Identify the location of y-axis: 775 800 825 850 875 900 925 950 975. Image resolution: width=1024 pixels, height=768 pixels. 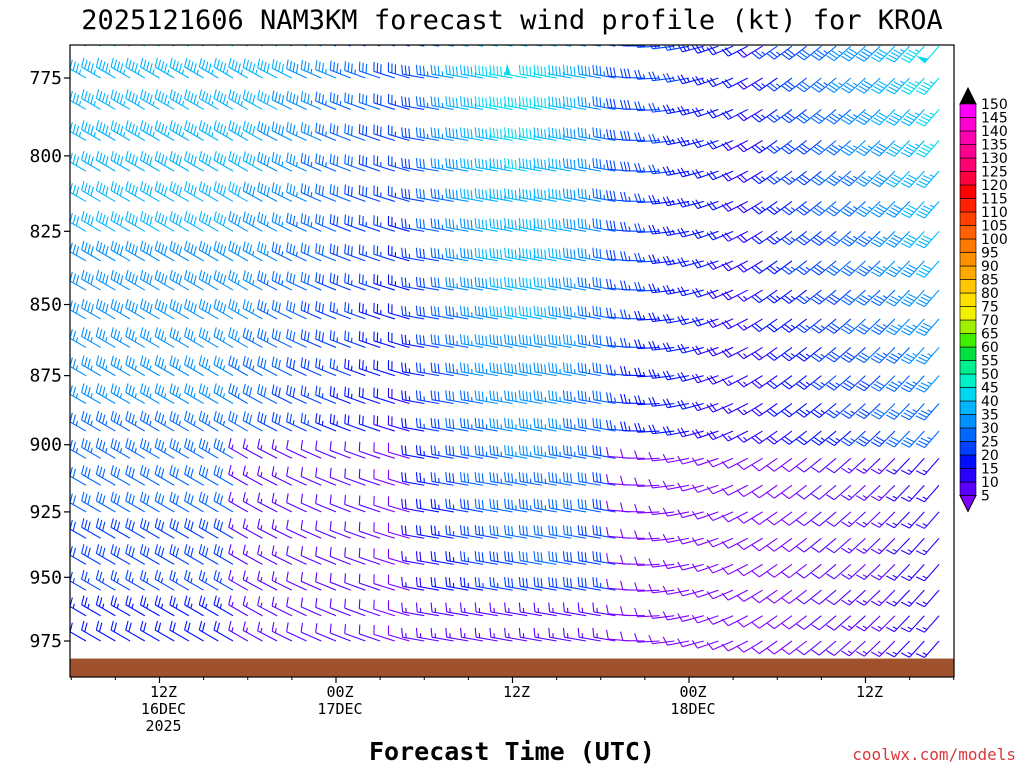
(49, 360).